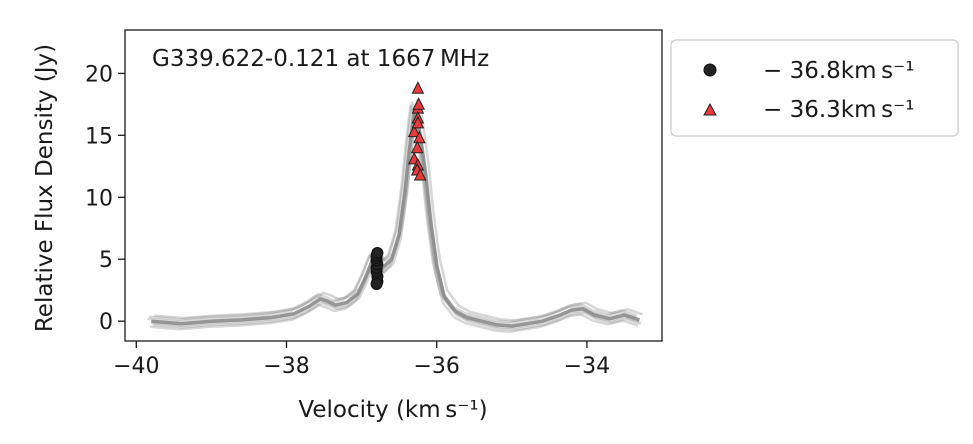 This screenshot has height=444, width=973. I want to click on x-tick-label: −38, so click(286, 366).